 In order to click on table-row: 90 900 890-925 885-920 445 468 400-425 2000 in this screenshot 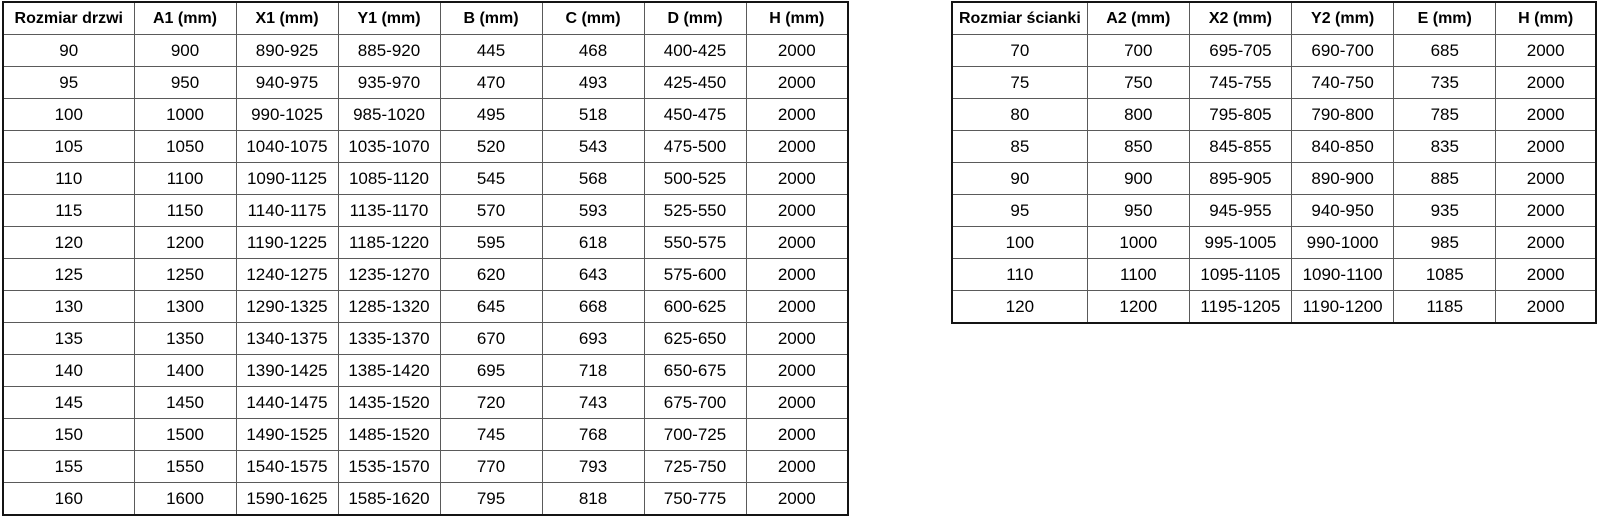, I will do `click(425, 50)`.